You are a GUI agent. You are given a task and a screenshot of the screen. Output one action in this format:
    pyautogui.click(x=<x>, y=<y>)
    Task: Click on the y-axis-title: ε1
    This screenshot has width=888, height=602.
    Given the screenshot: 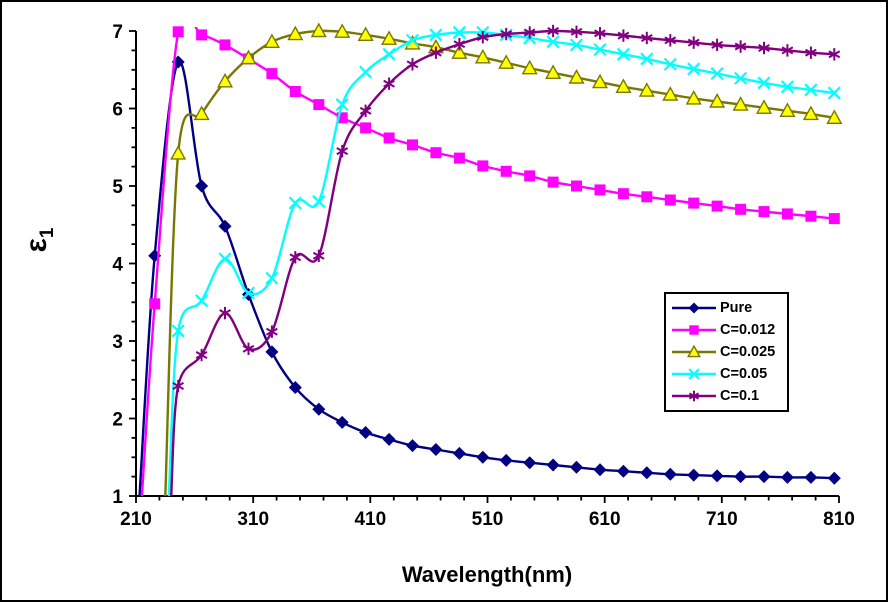 What is the action you would take?
    pyautogui.click(x=39, y=239)
    